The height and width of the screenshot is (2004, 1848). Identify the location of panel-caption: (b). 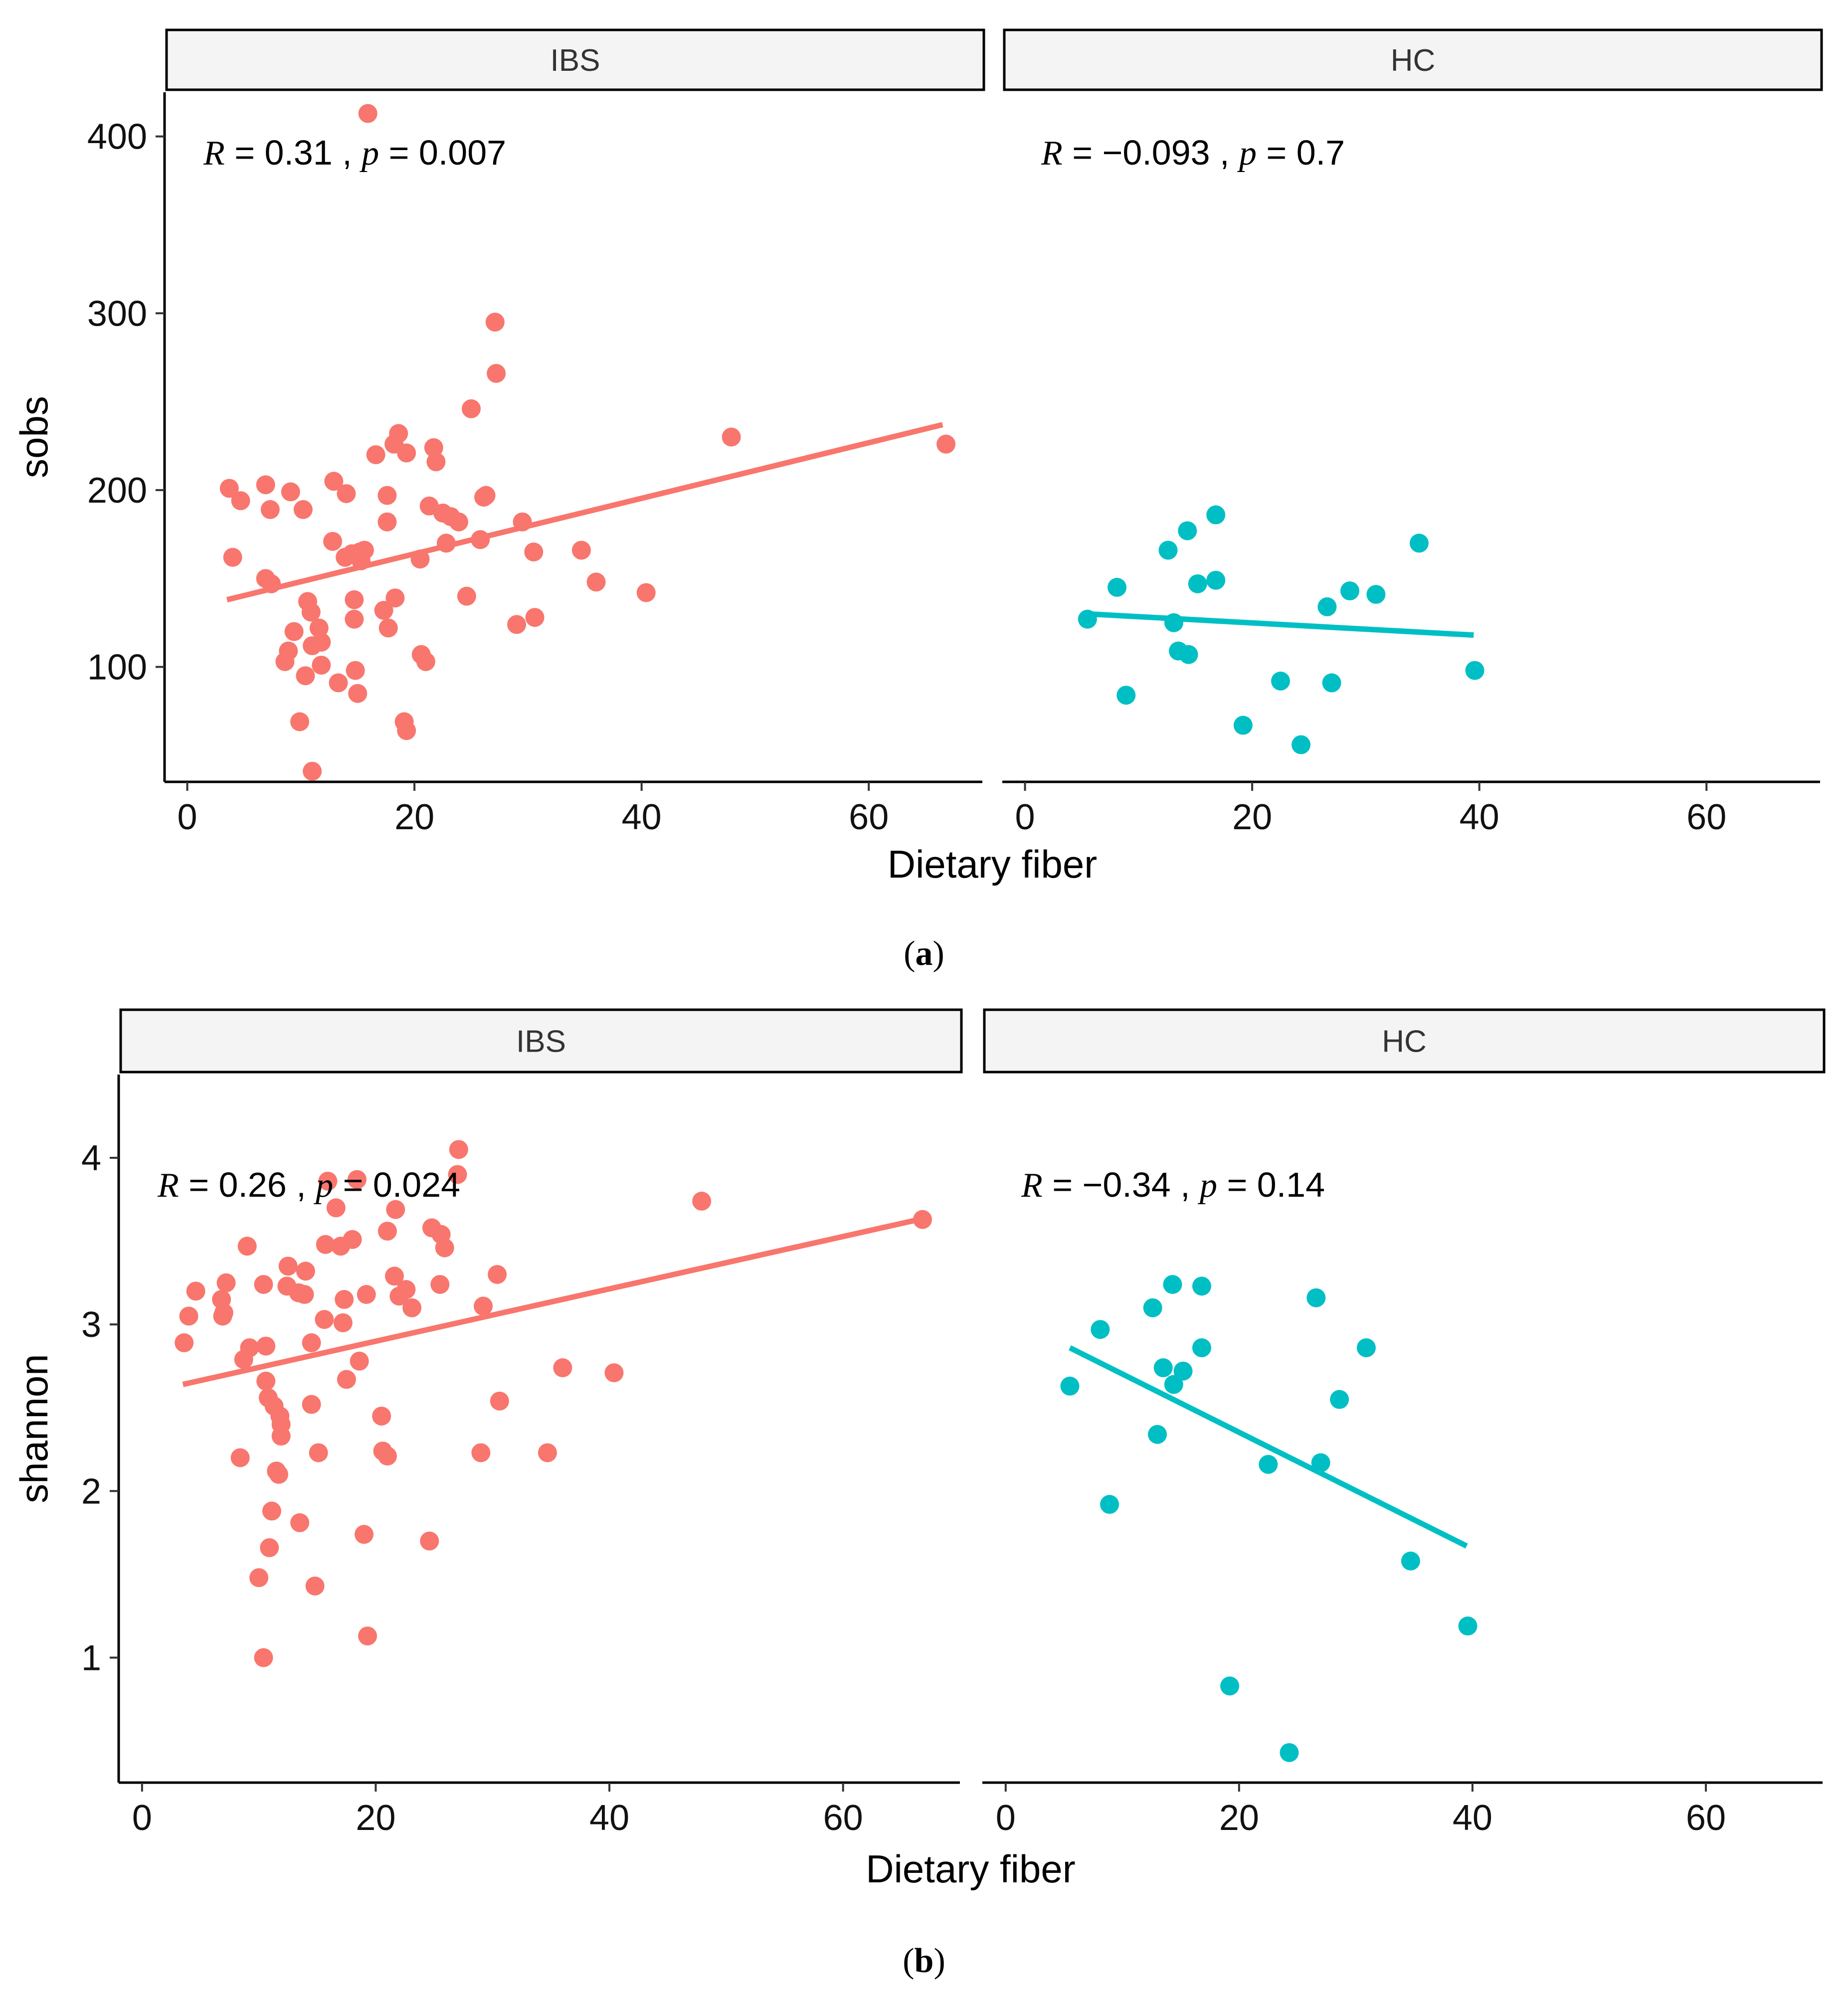
(924, 1961).